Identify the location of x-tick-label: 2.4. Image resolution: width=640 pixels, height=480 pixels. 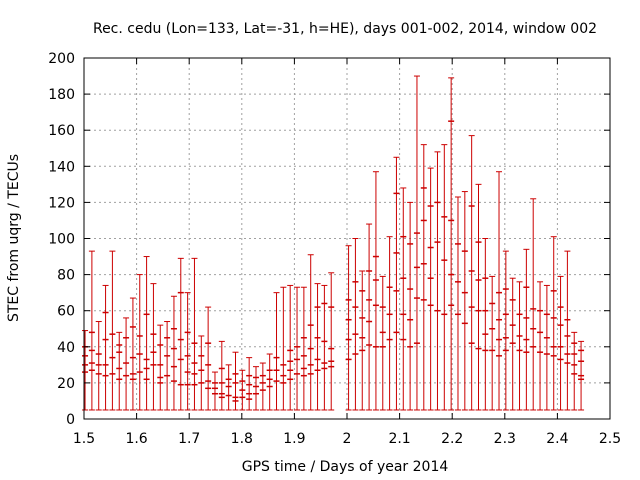
(557, 439).